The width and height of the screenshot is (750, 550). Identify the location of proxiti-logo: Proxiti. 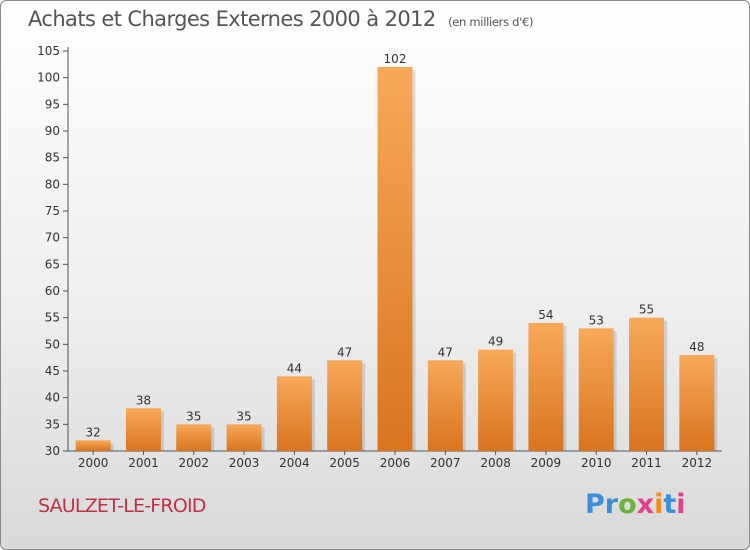
(635, 504).